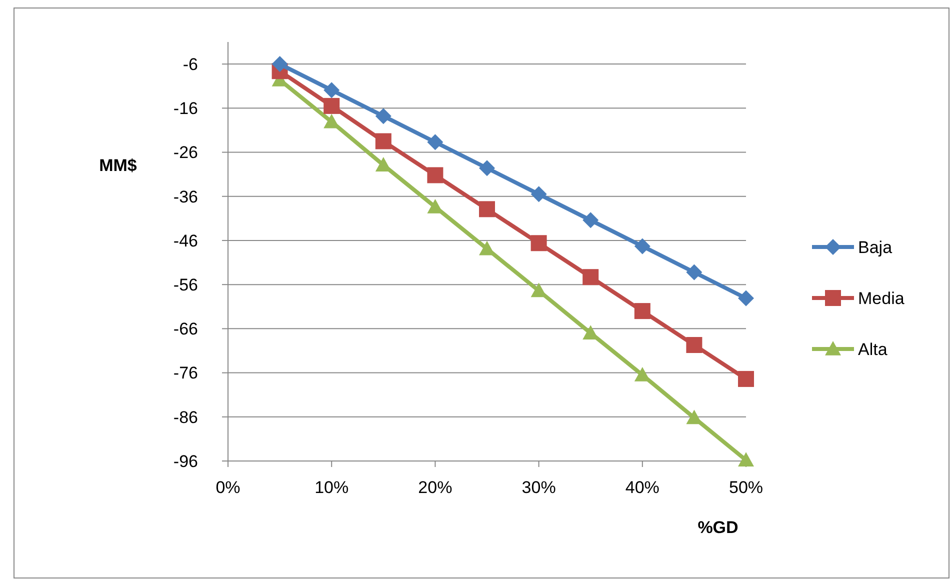  I want to click on y-tick-label: -76, so click(185, 373).